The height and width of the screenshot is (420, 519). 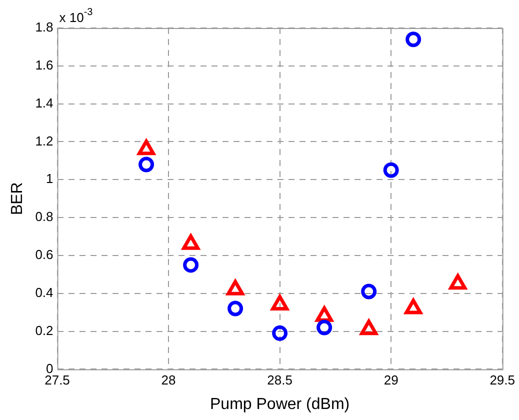 What do you see at coordinates (391, 380) in the screenshot?
I see `x-tick-label: 29` at bounding box center [391, 380].